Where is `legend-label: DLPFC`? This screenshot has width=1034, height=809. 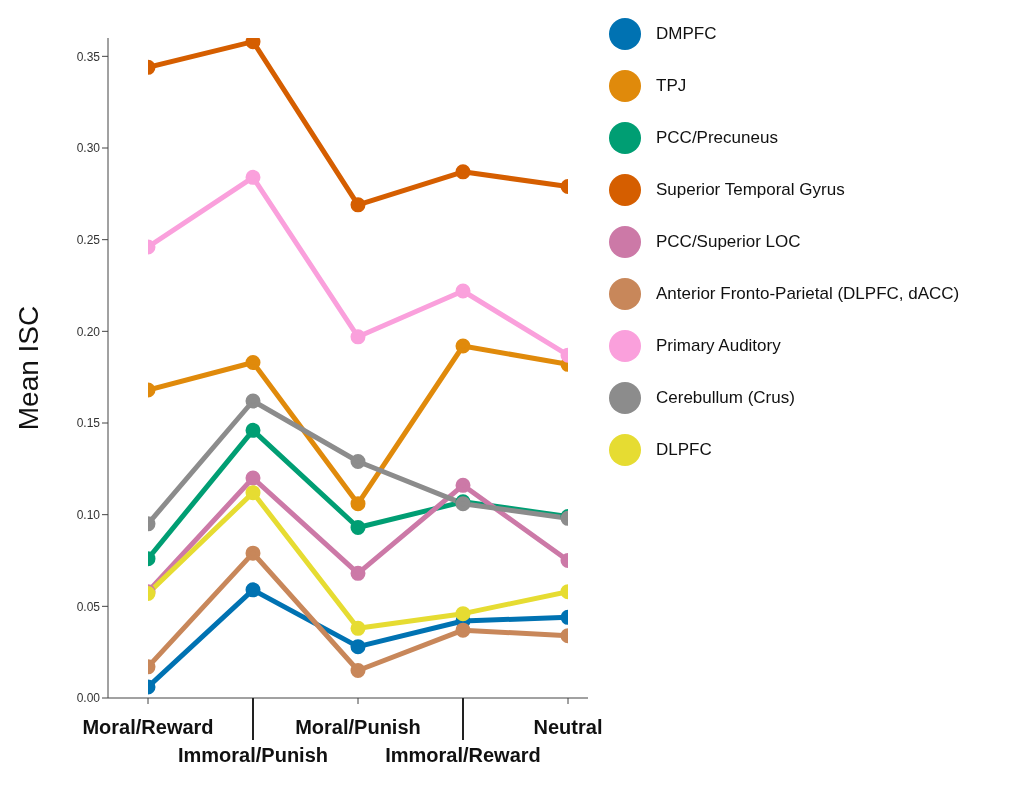 legend-label: DLPFC is located at coordinates (684, 450).